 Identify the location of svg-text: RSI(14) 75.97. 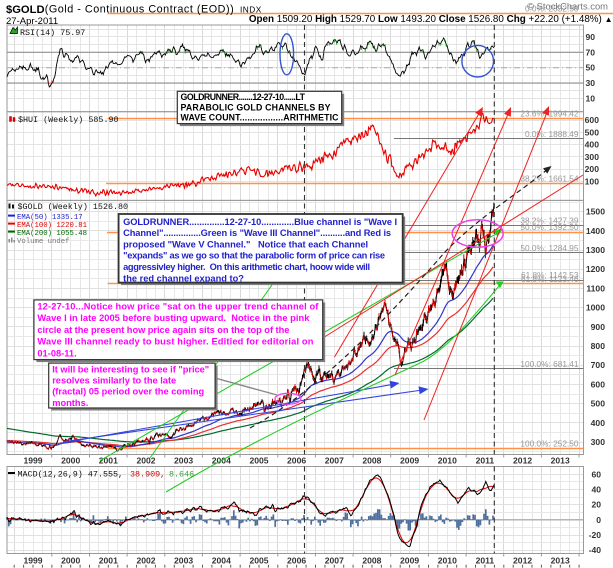
(52, 33).